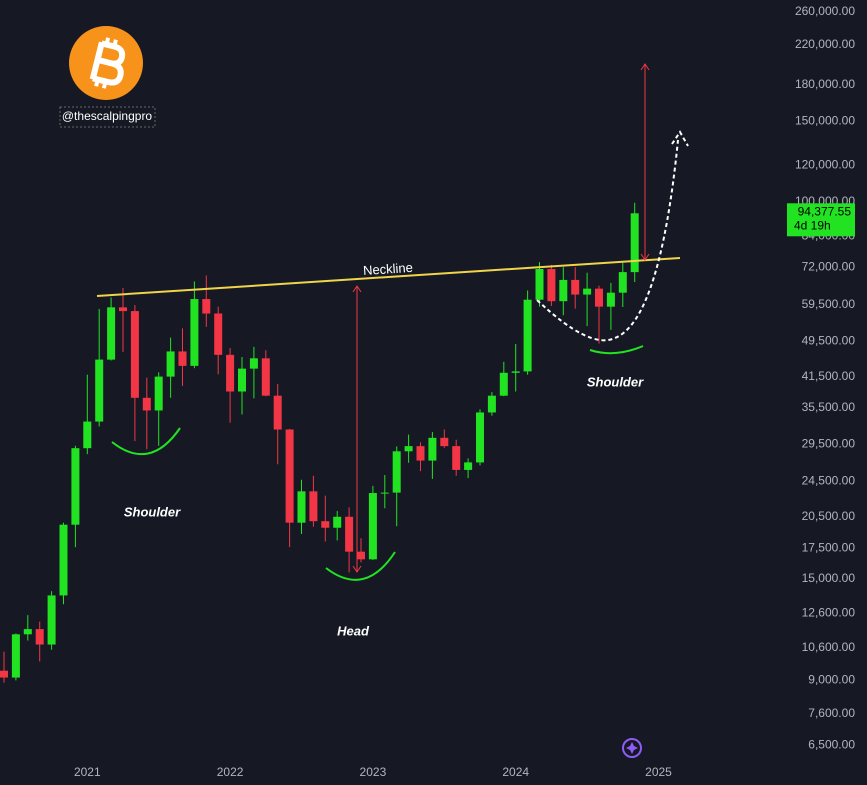  I want to click on y-tick-label: 15,000.00, so click(829, 578).